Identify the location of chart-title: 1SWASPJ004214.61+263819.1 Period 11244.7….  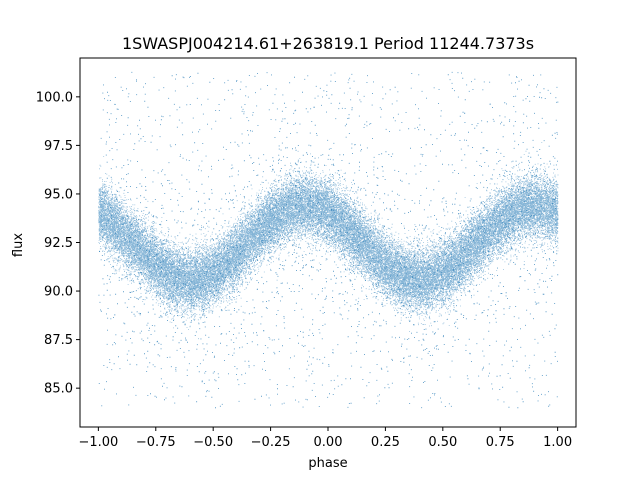
(328, 43).